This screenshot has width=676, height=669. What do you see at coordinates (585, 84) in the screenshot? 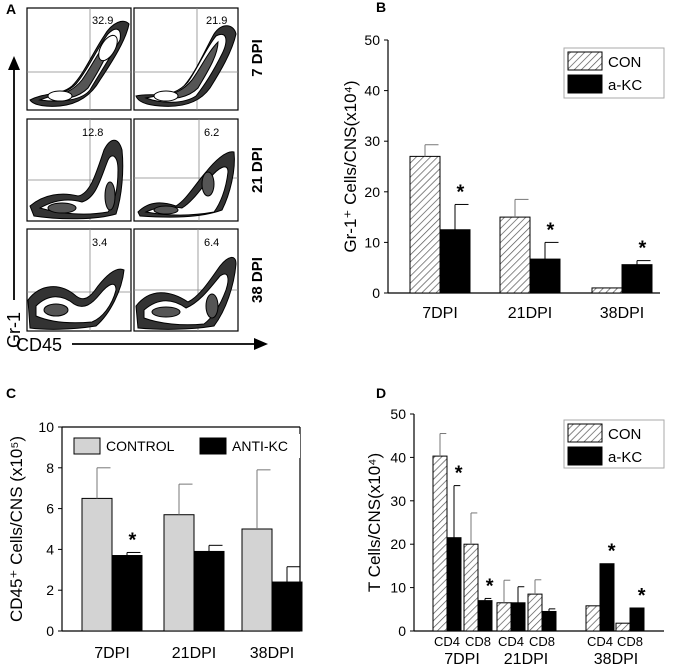
I see `chart-b-legend-swatch-a-kc` at bounding box center [585, 84].